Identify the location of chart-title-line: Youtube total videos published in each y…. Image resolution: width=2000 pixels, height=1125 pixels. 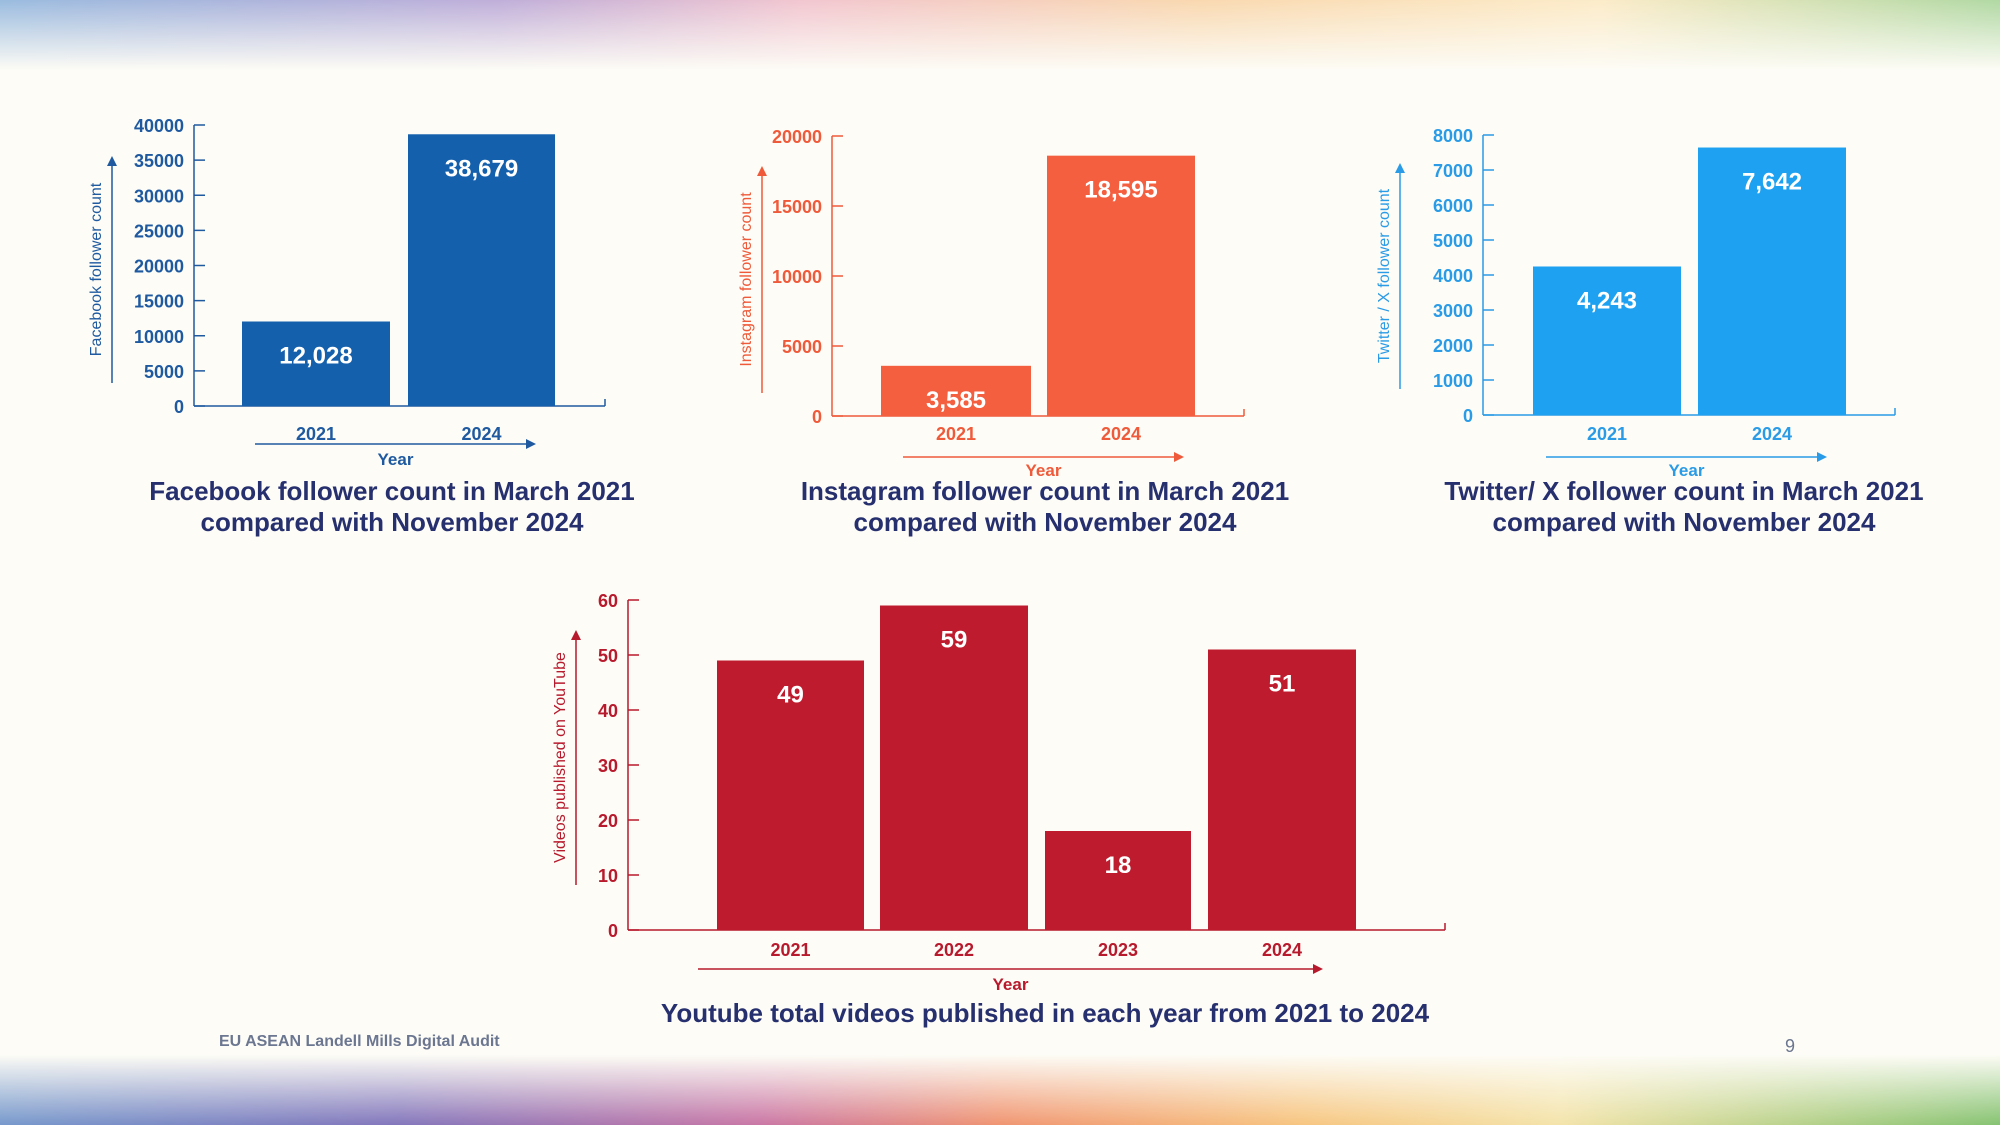
(1045, 1013).